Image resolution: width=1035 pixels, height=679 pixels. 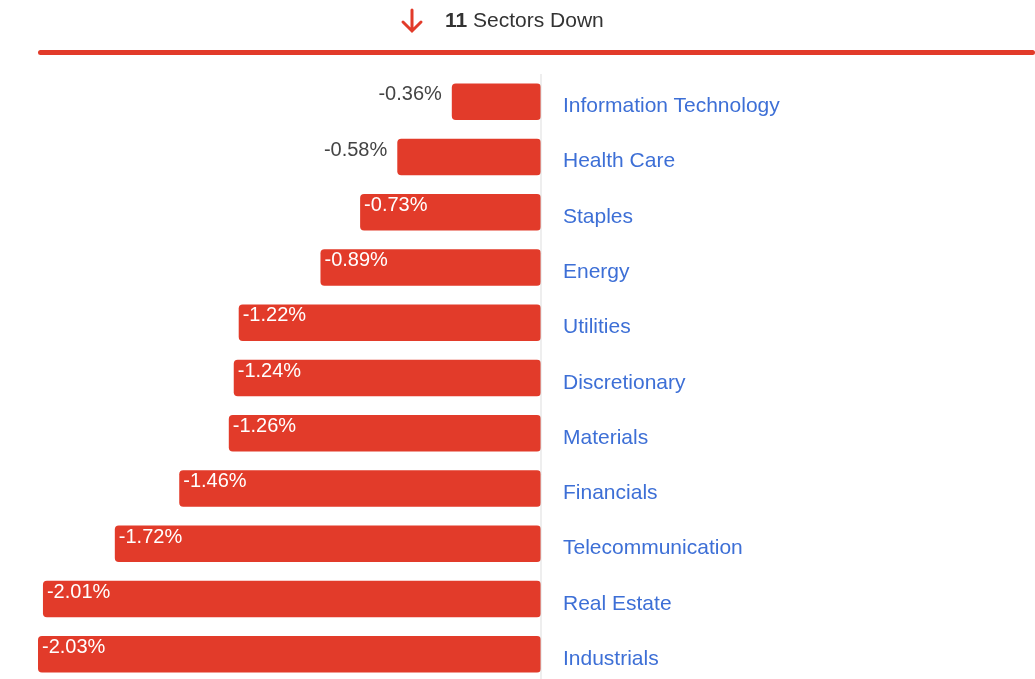 I want to click on y-tick-label: Utilities, so click(x=597, y=326).